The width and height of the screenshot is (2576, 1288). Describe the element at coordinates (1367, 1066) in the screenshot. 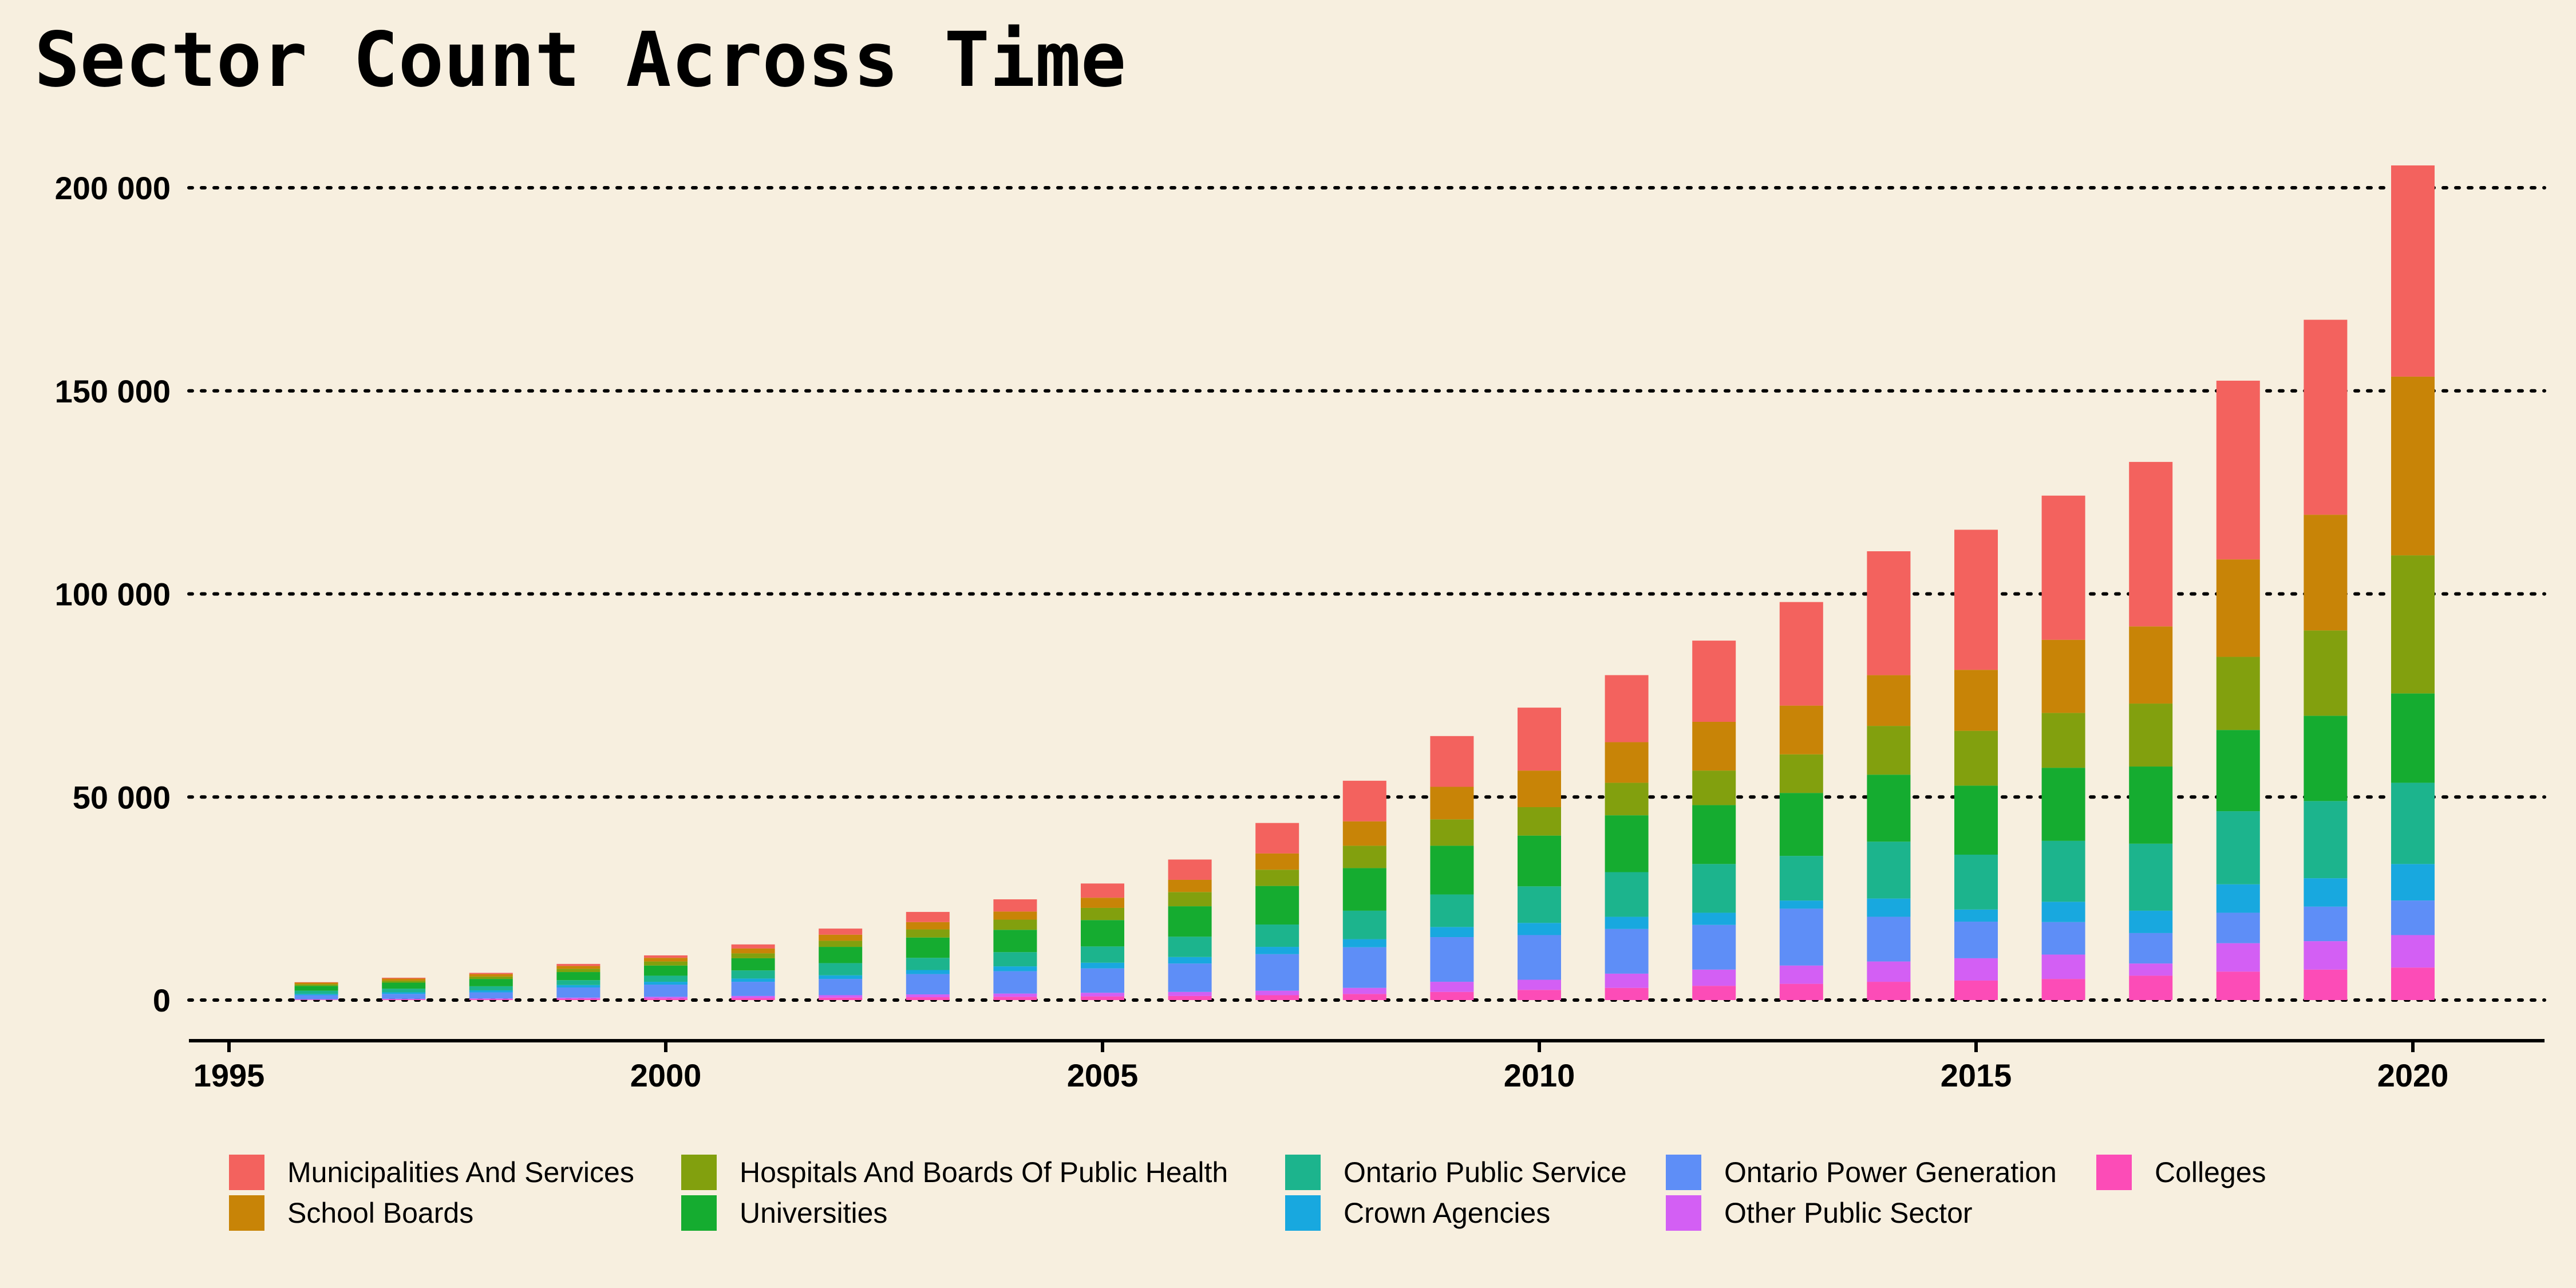

I see `x-axis: 1995 2000 2005 2010 2015 2020` at that location.